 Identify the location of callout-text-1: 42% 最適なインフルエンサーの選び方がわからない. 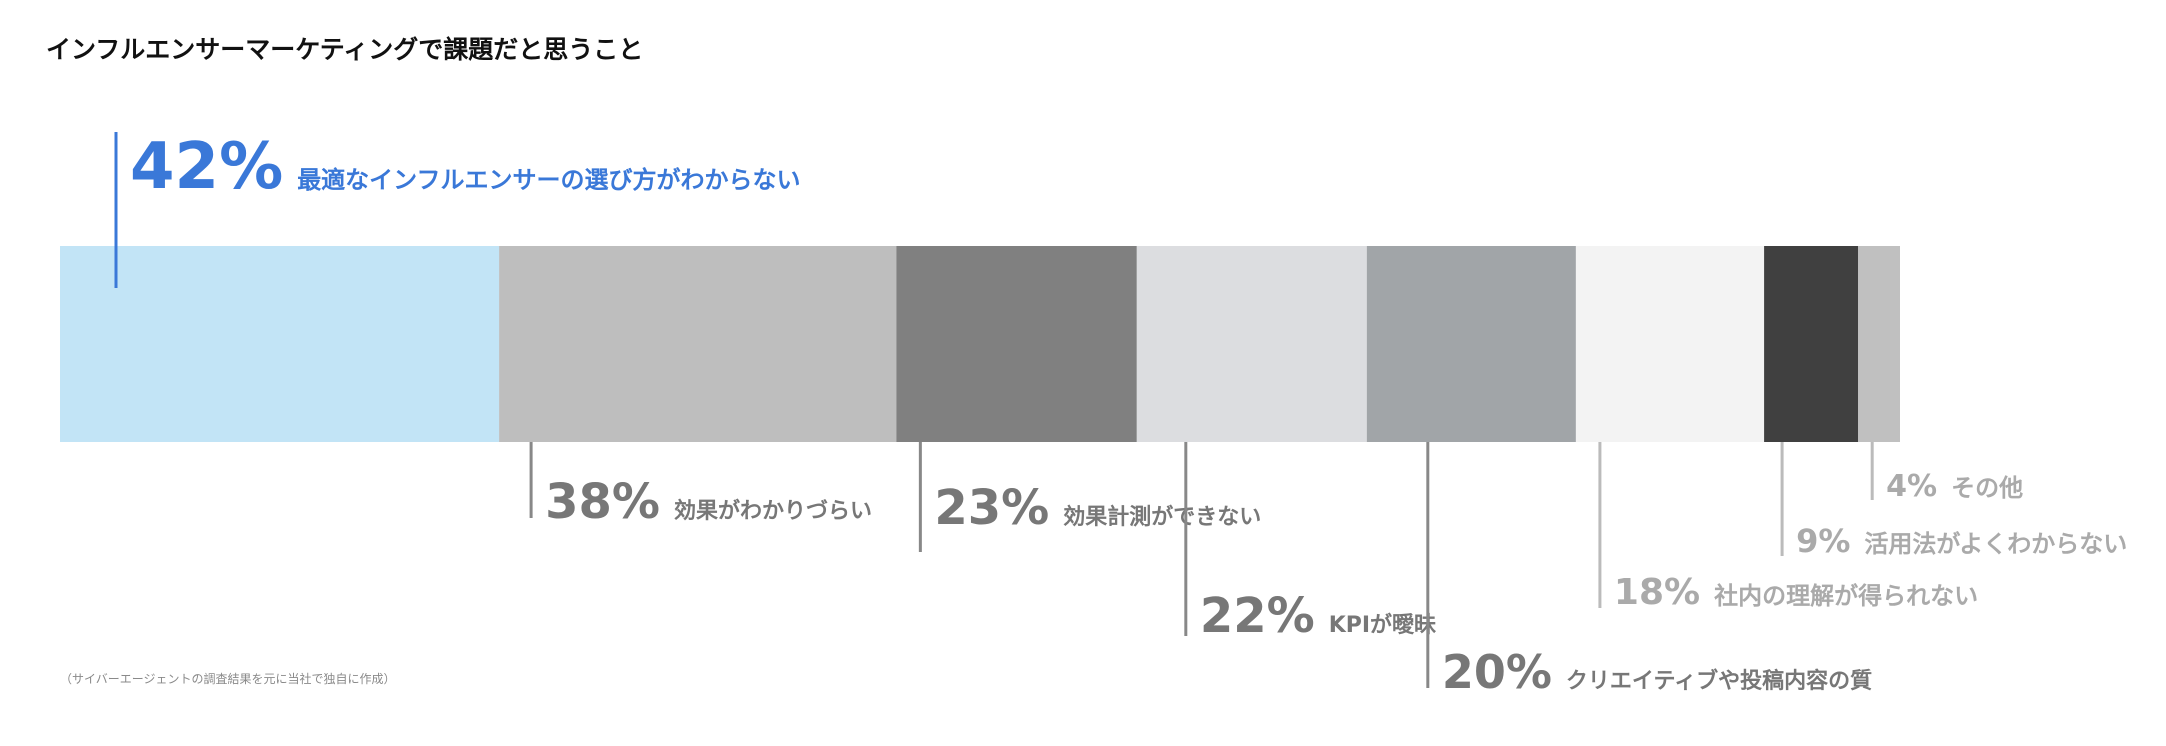
(465, 167).